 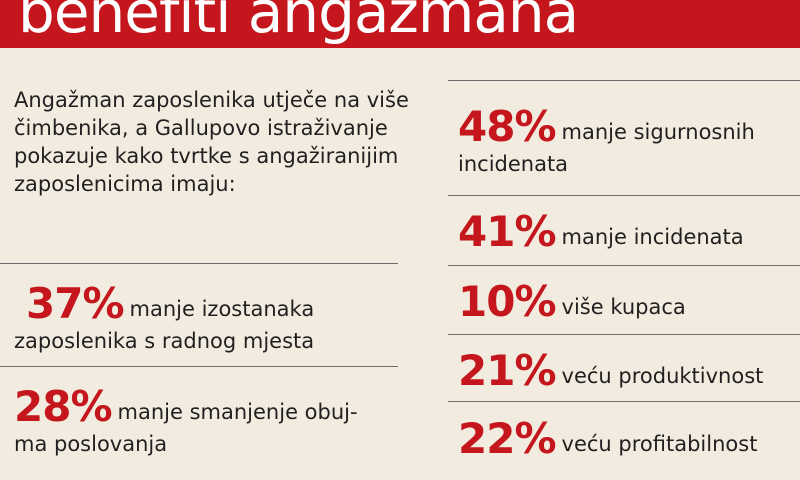 What do you see at coordinates (507, 438) in the screenshot?
I see `stat-percent: 22%` at bounding box center [507, 438].